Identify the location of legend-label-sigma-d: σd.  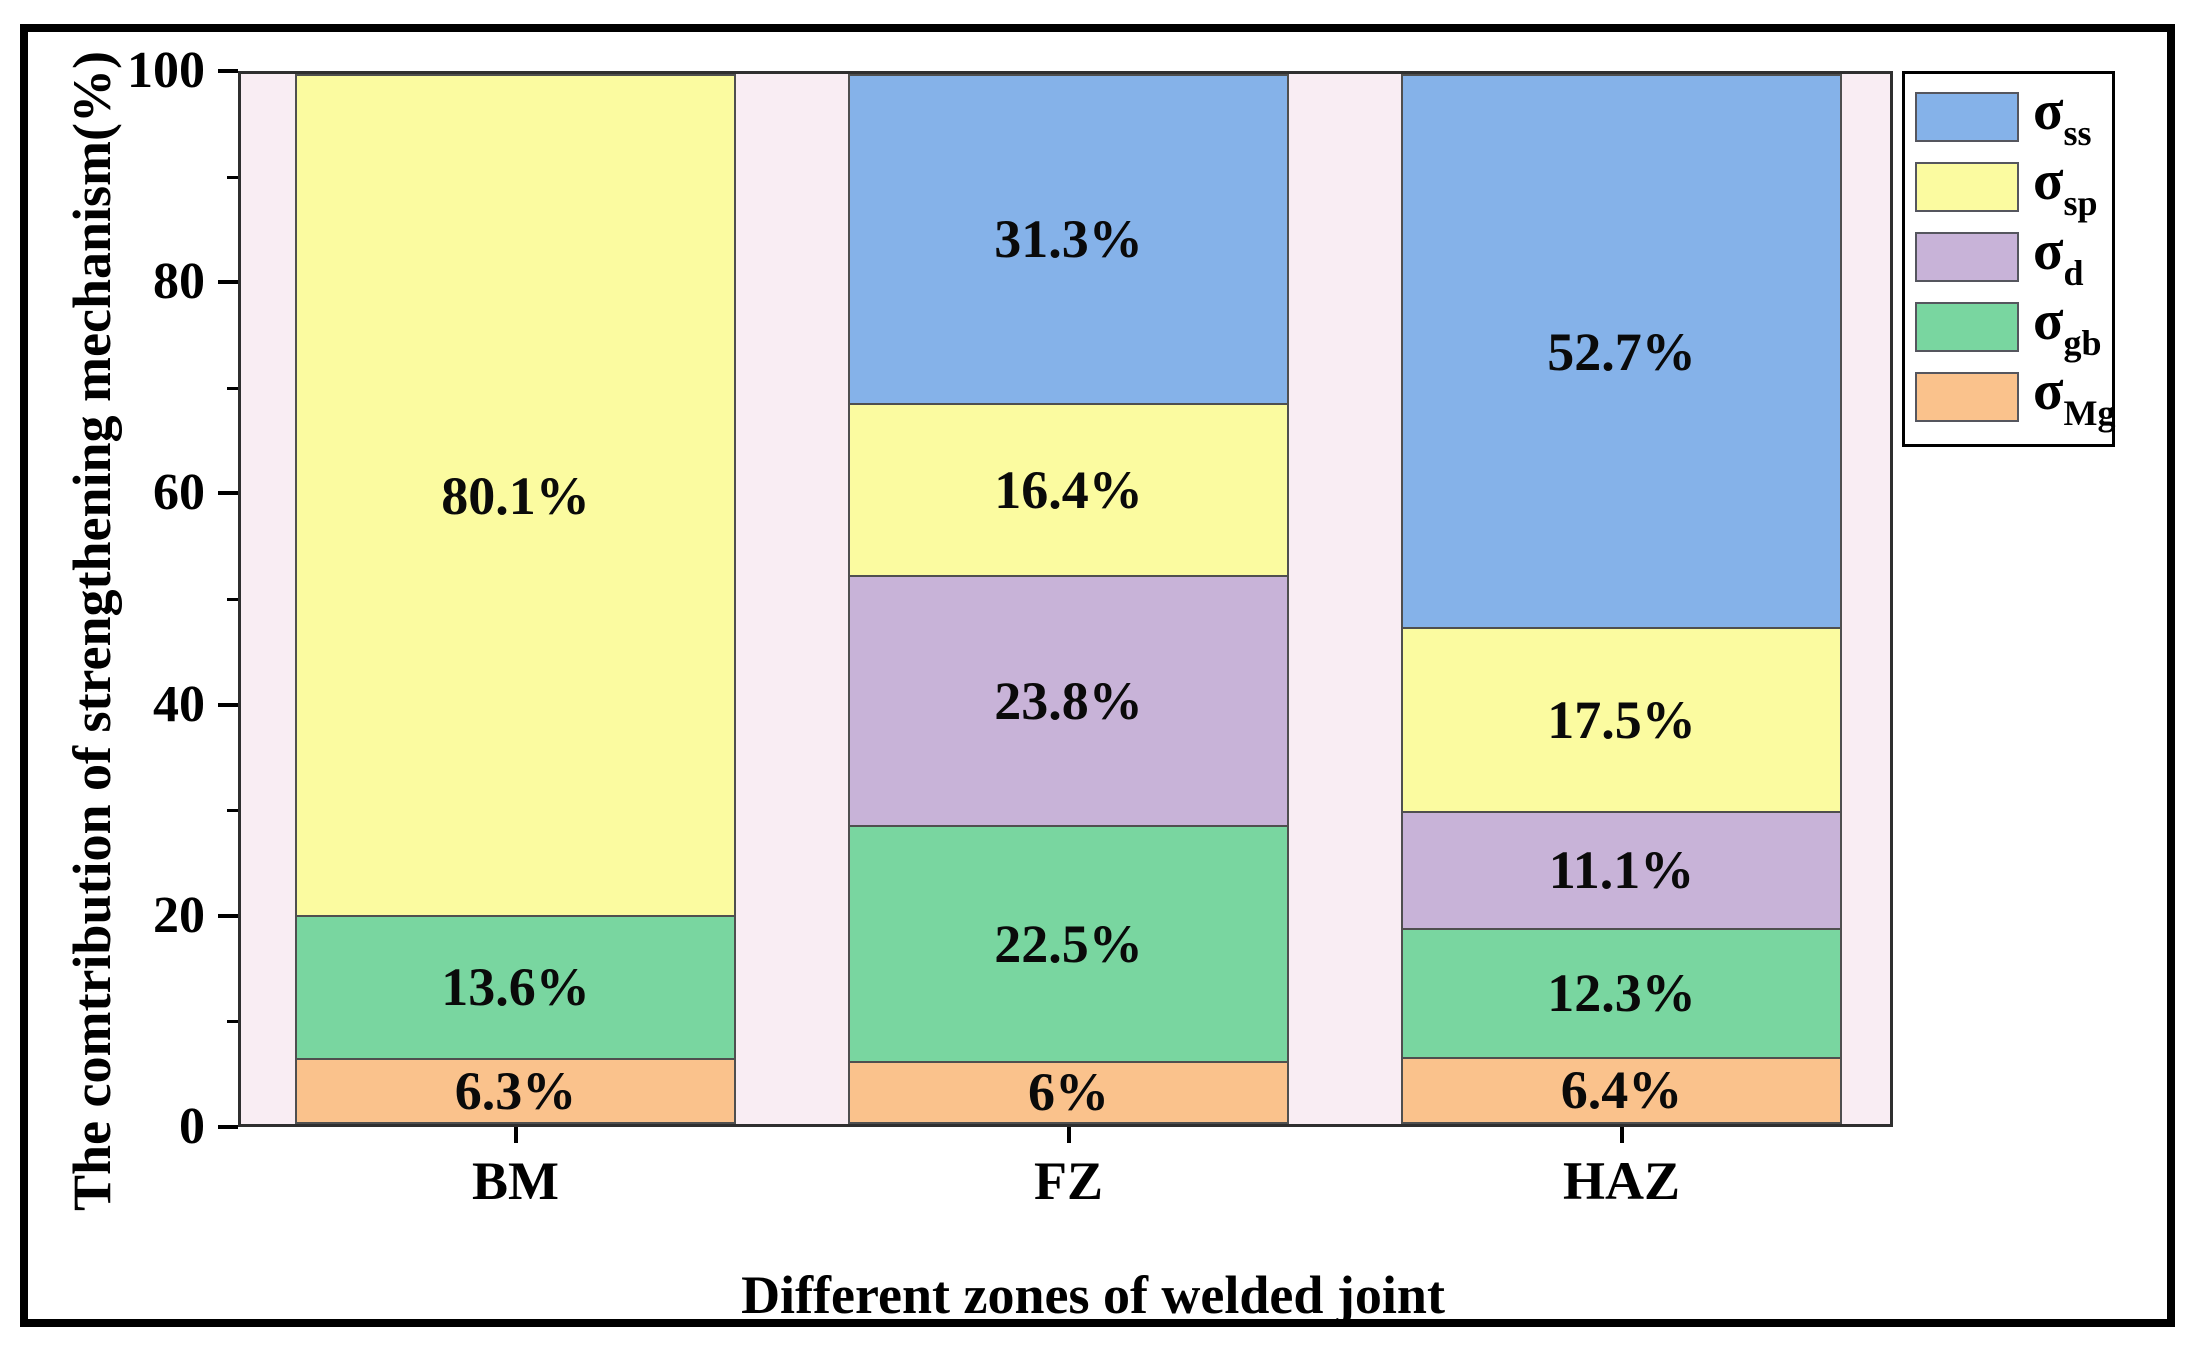
(2058, 256).